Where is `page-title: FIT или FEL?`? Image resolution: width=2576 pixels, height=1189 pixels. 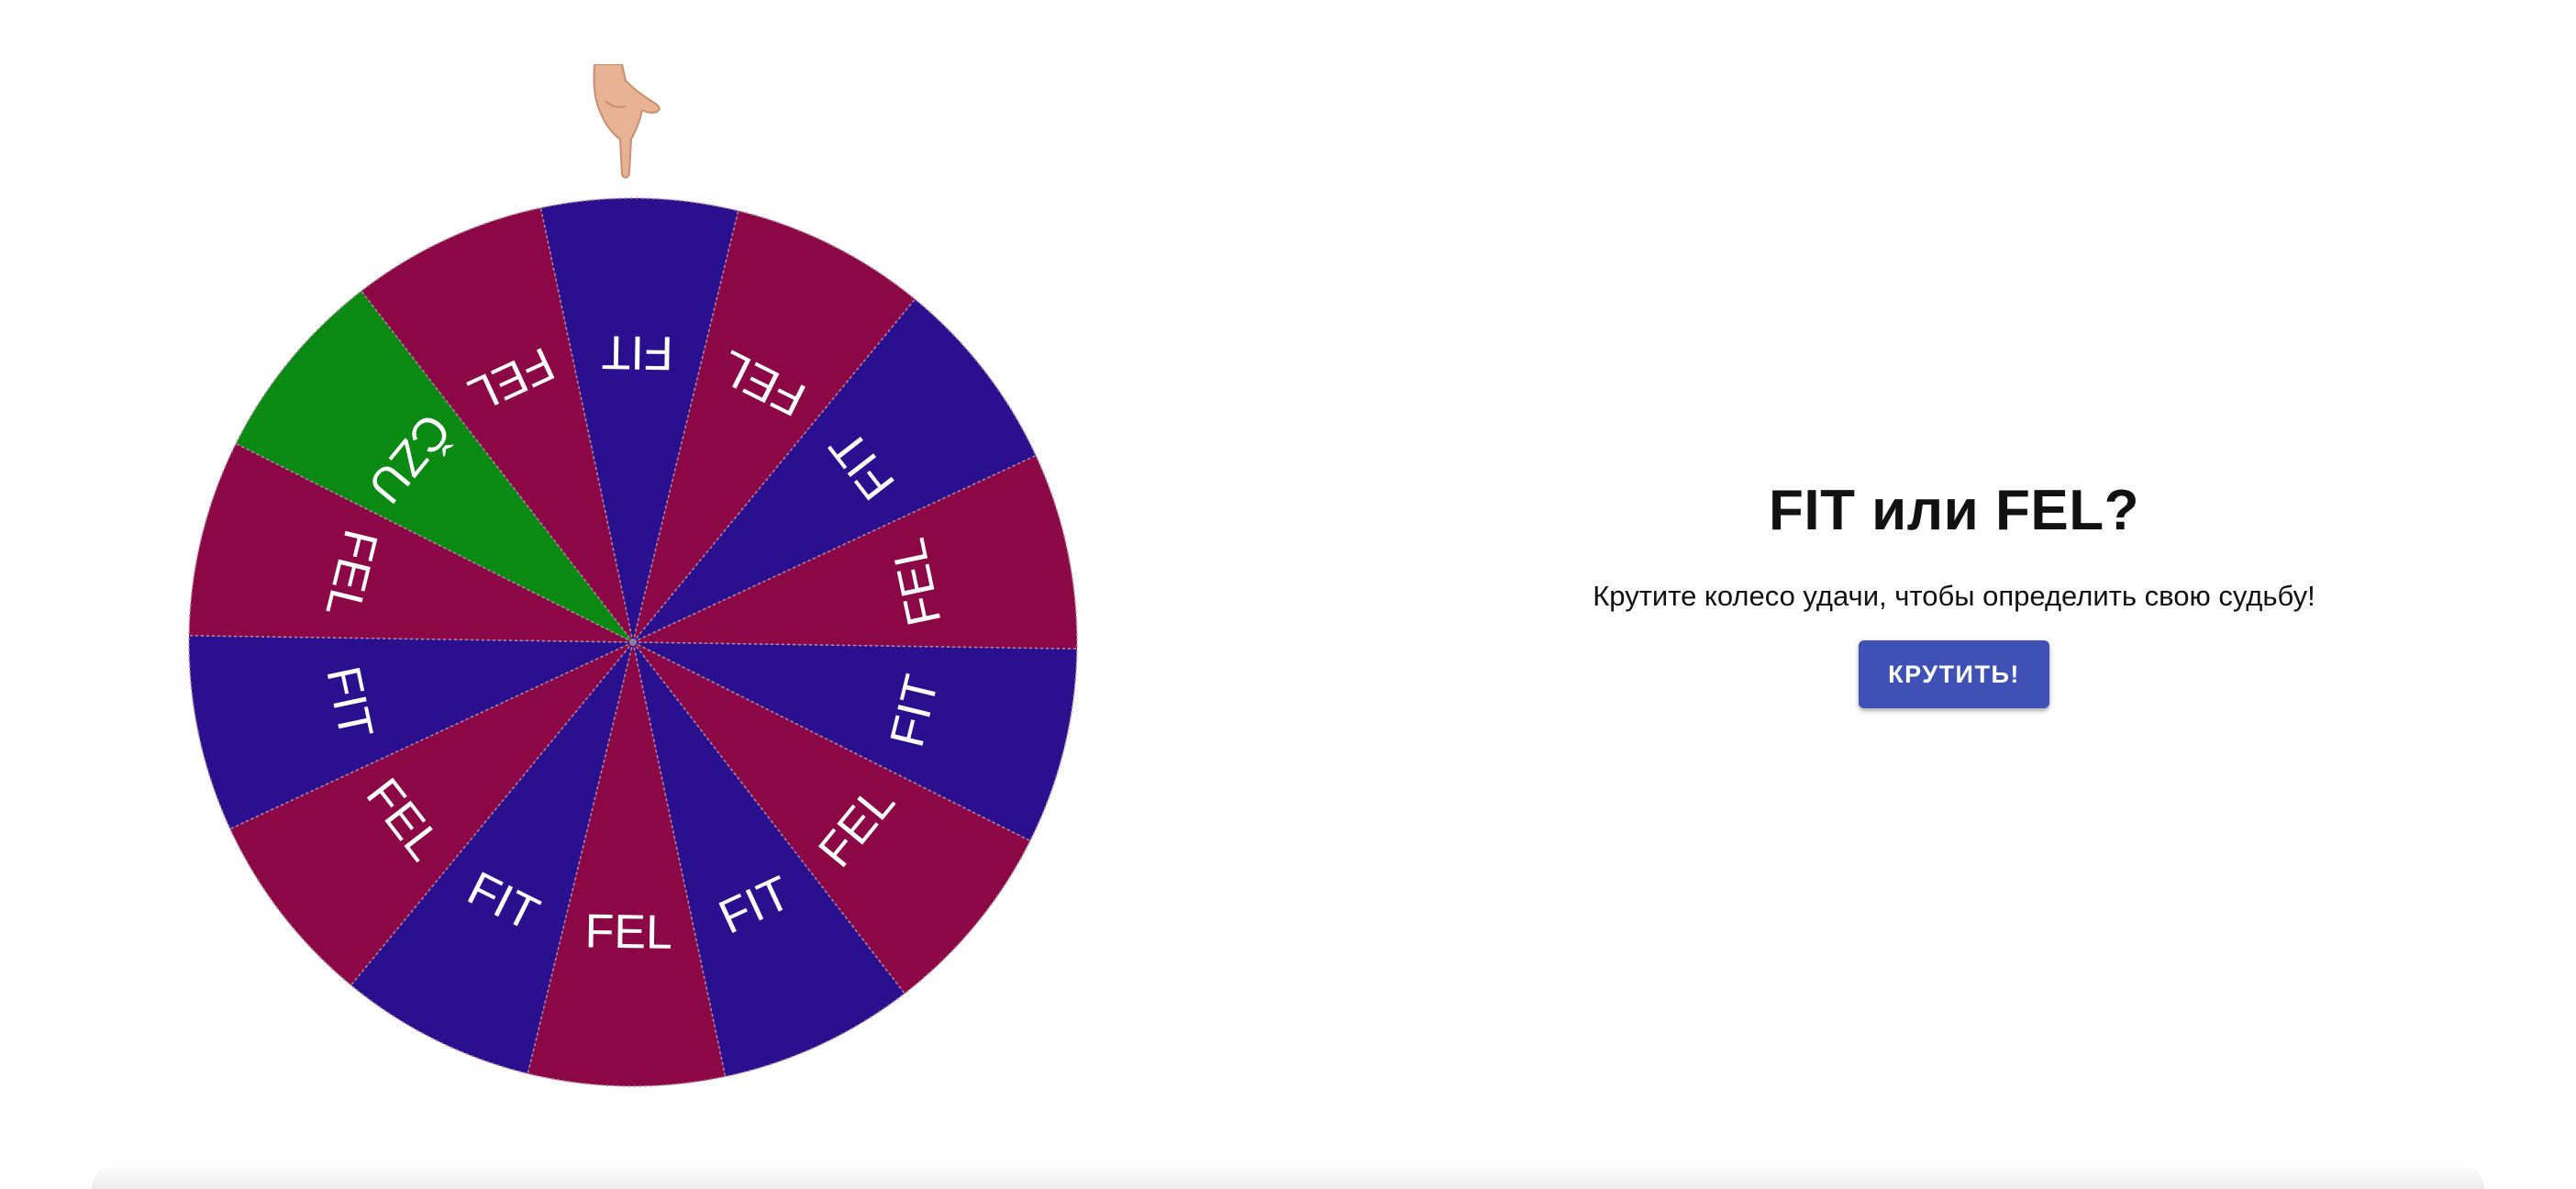
page-title: FIT или FEL? is located at coordinates (1953, 511).